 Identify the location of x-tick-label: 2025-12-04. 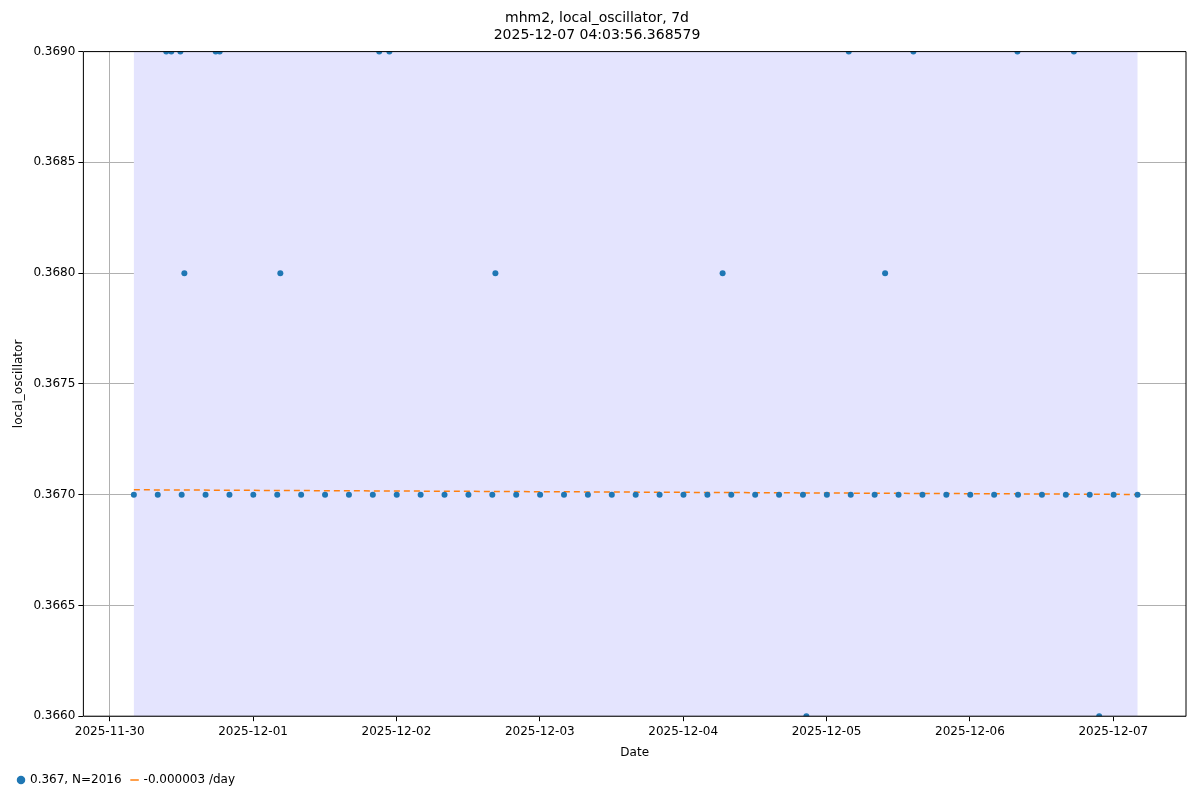
(683, 730).